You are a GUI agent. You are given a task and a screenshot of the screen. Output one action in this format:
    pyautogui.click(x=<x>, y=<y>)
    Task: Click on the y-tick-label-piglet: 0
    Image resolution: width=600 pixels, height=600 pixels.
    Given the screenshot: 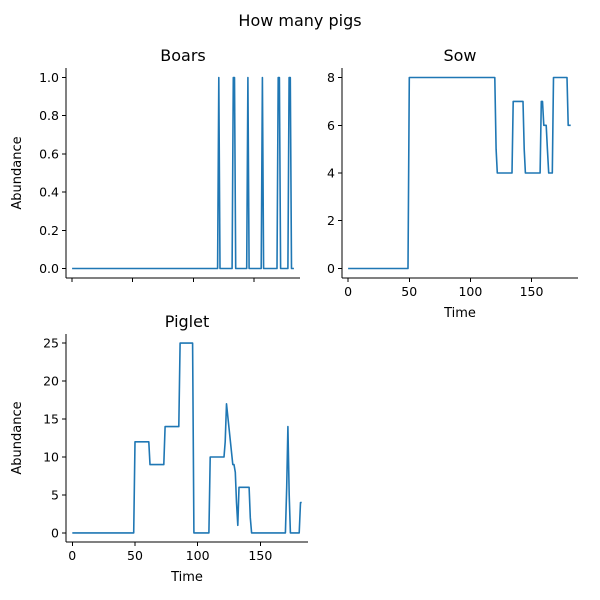 What is the action you would take?
    pyautogui.click(x=55, y=532)
    